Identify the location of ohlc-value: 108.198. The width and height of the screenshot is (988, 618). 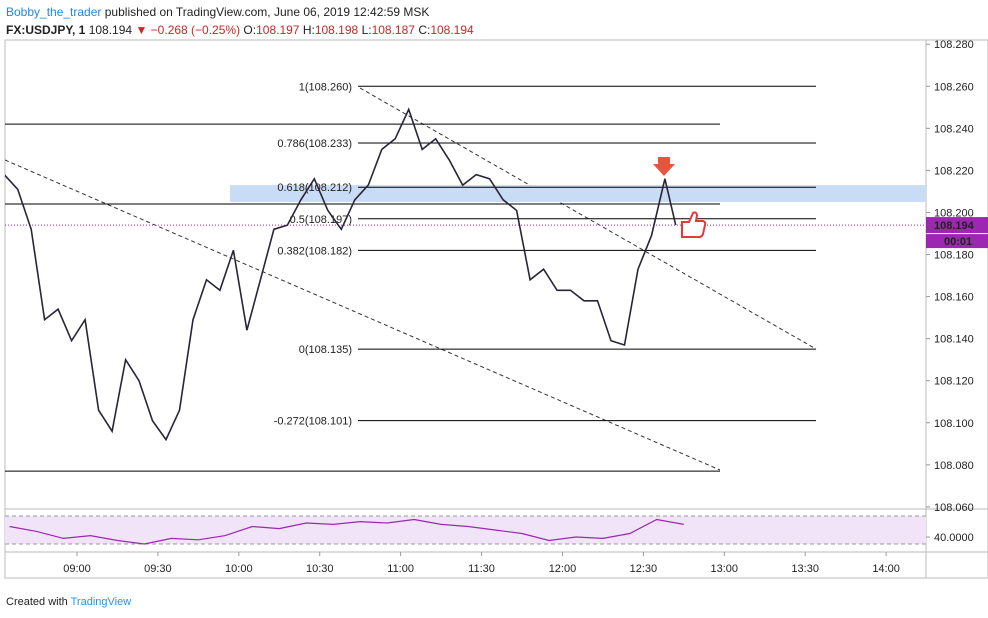
(337, 30).